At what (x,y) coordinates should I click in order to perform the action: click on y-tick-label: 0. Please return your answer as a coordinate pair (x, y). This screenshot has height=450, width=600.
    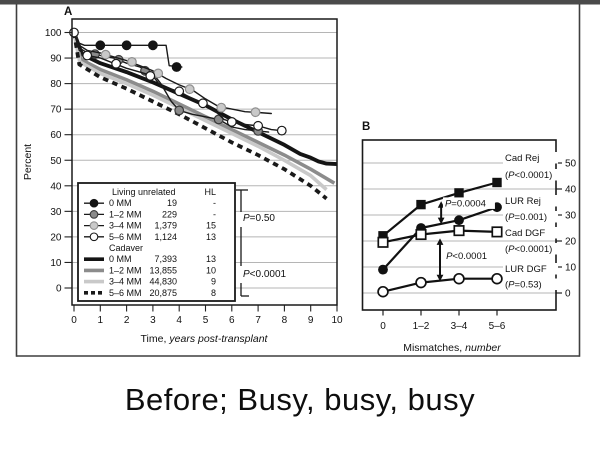
    Looking at the image, I should click on (59, 289).